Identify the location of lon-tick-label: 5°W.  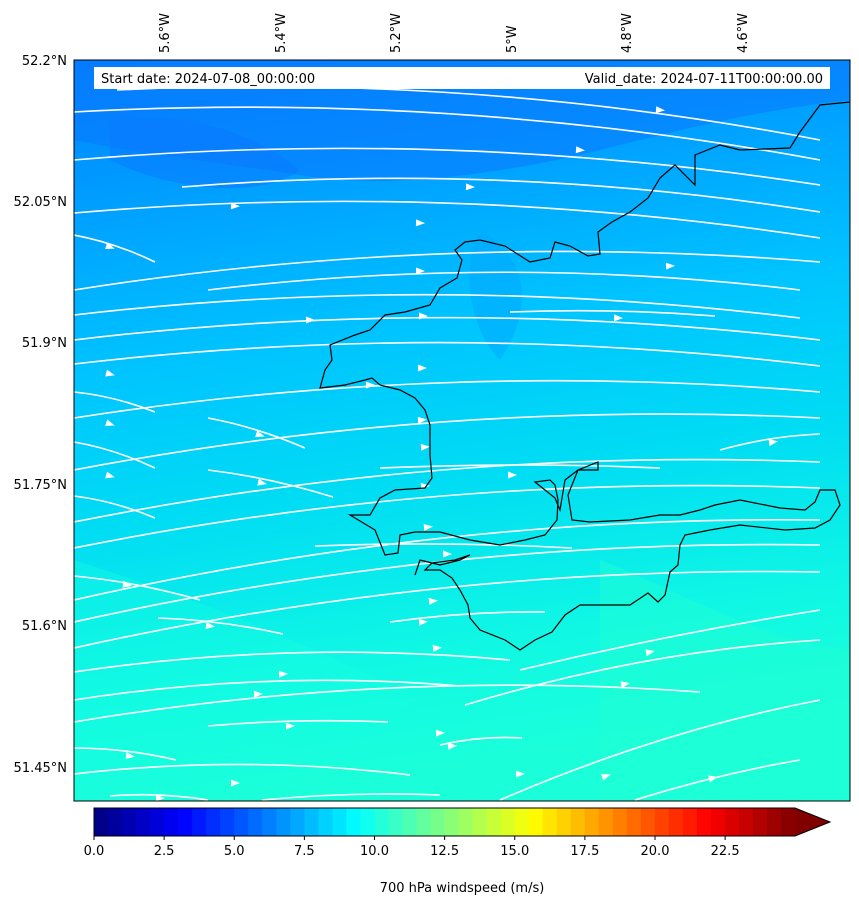
(512, 39).